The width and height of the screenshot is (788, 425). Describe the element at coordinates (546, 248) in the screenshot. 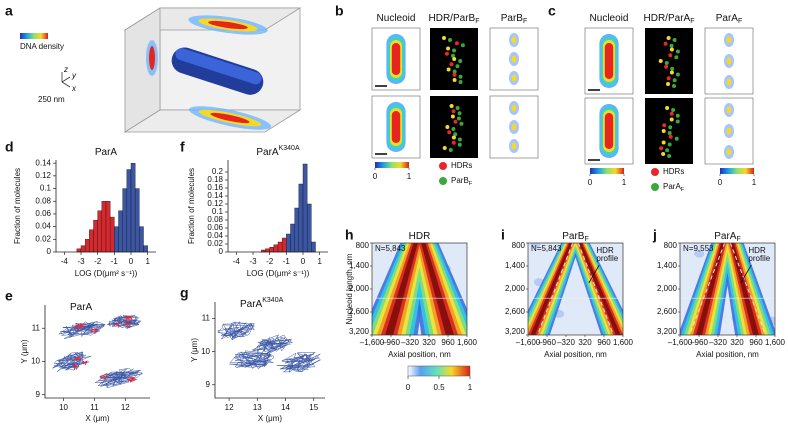

I see `sample-size: N=5,843` at that location.